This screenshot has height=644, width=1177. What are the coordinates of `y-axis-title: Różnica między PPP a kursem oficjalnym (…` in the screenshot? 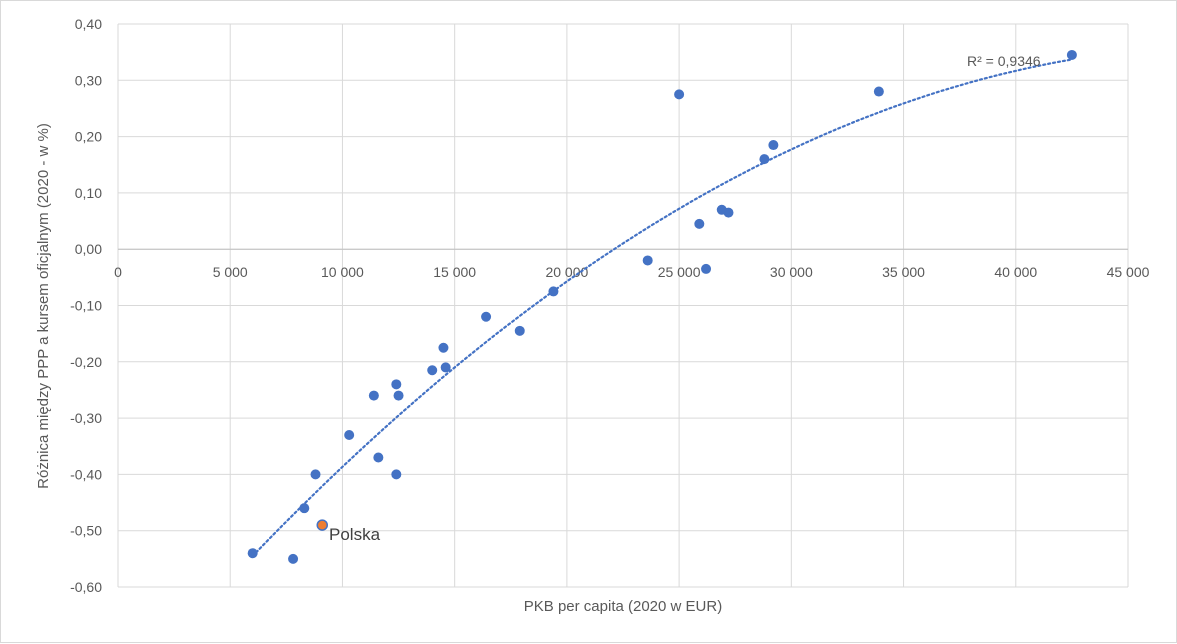 It's located at (43, 306).